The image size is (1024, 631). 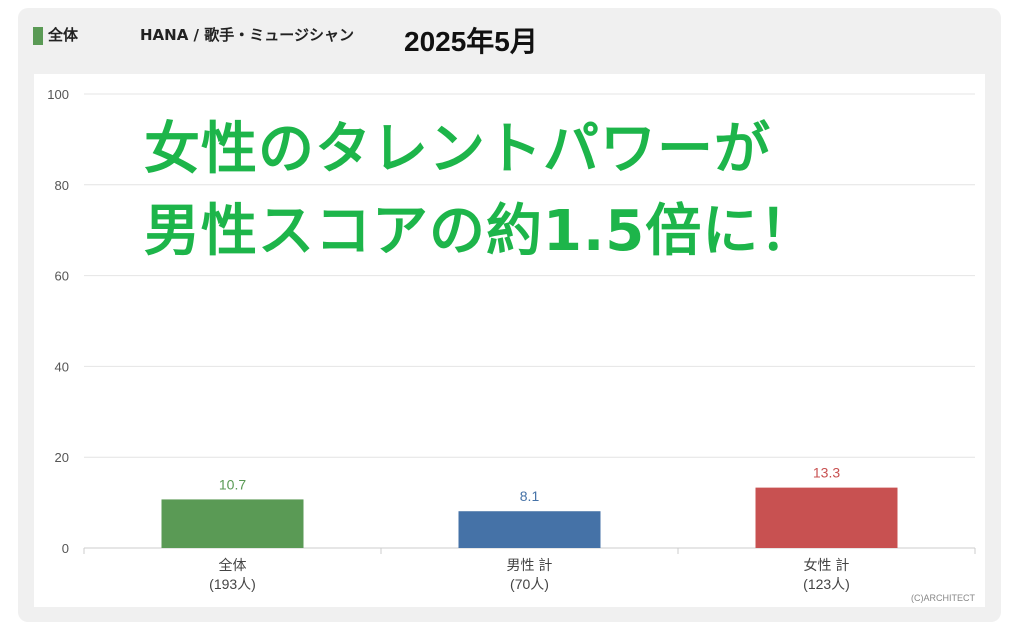 I want to click on y-tick-label: 40, so click(x=62, y=366).